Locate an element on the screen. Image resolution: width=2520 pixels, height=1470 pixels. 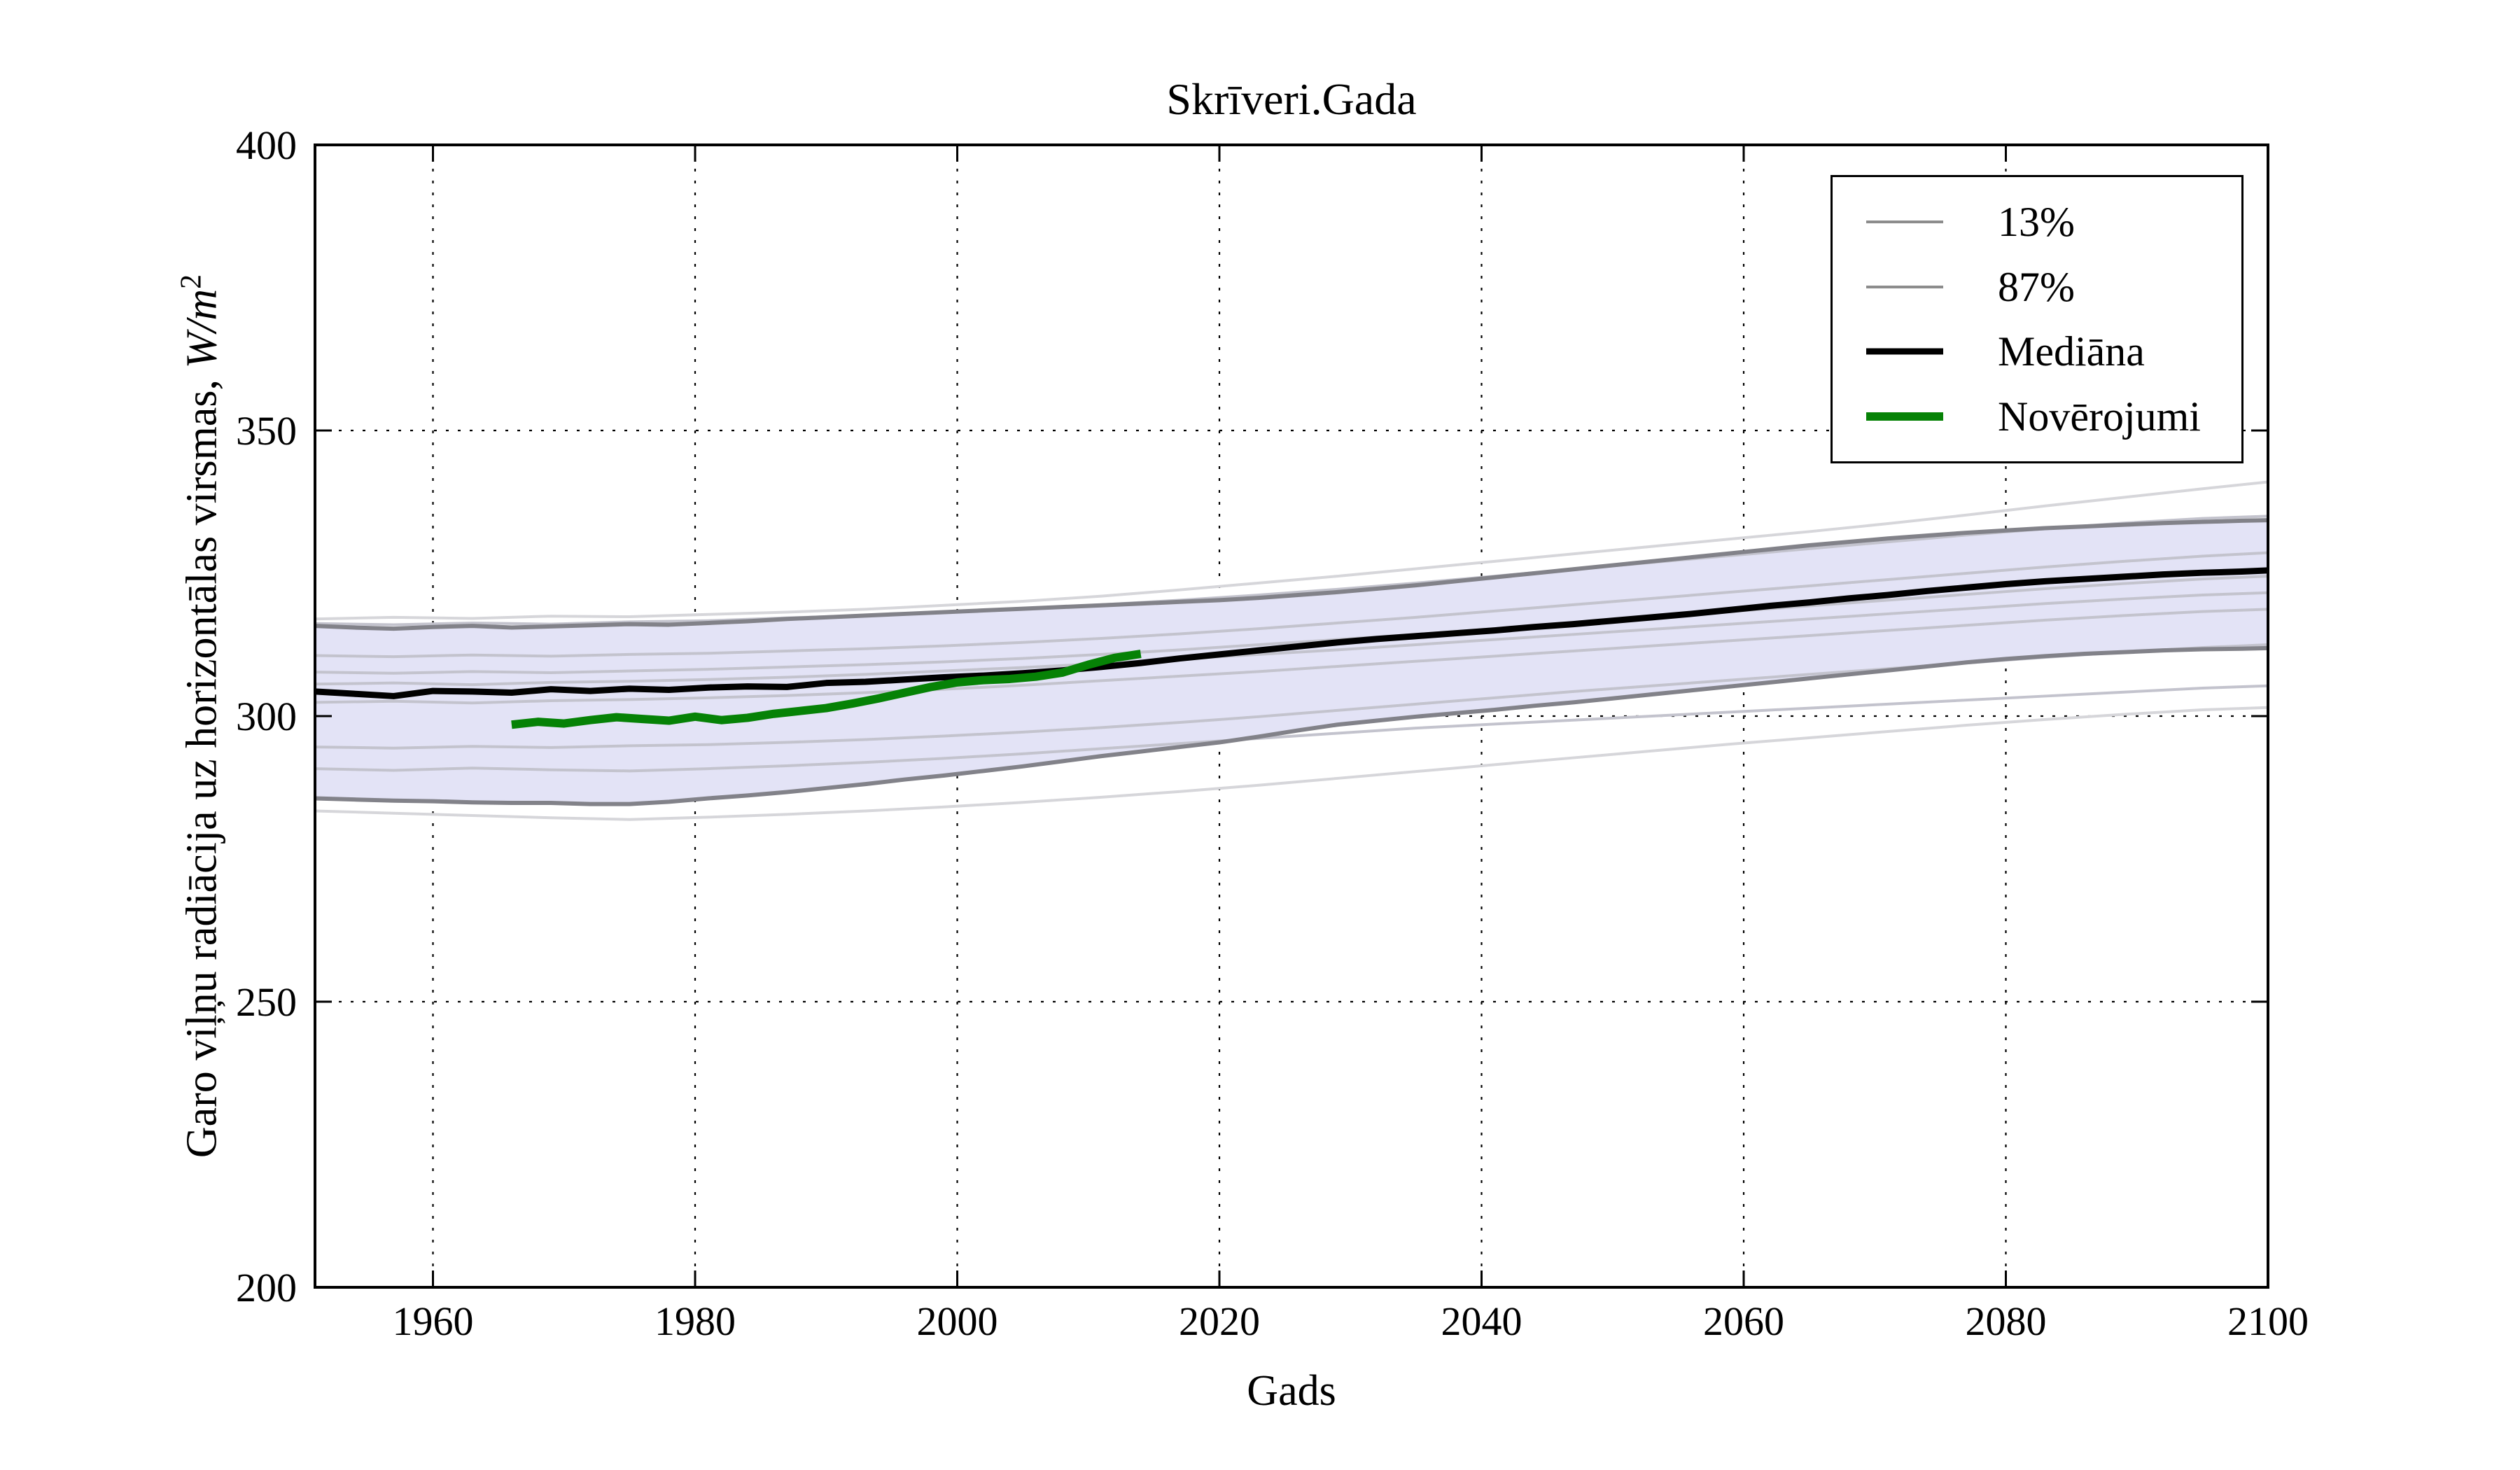
legend-line-mediana-icon is located at coordinates (1904, 351).